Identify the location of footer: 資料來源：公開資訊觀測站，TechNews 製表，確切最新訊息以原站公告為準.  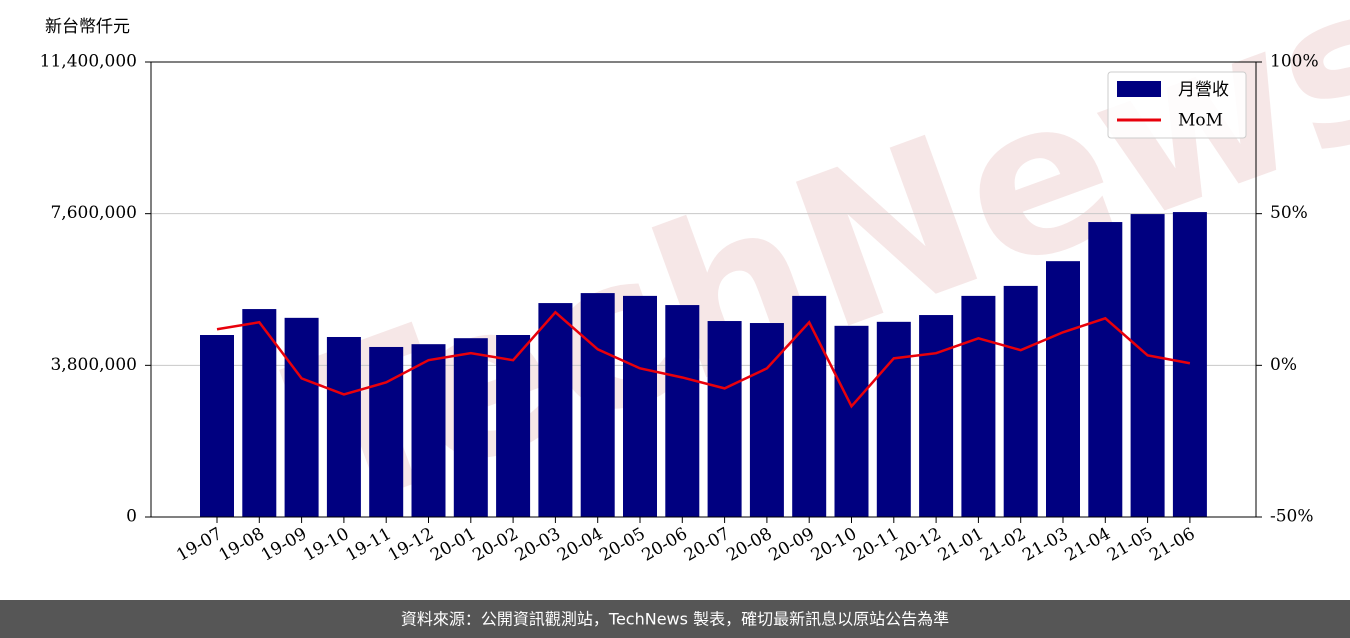
(675, 619).